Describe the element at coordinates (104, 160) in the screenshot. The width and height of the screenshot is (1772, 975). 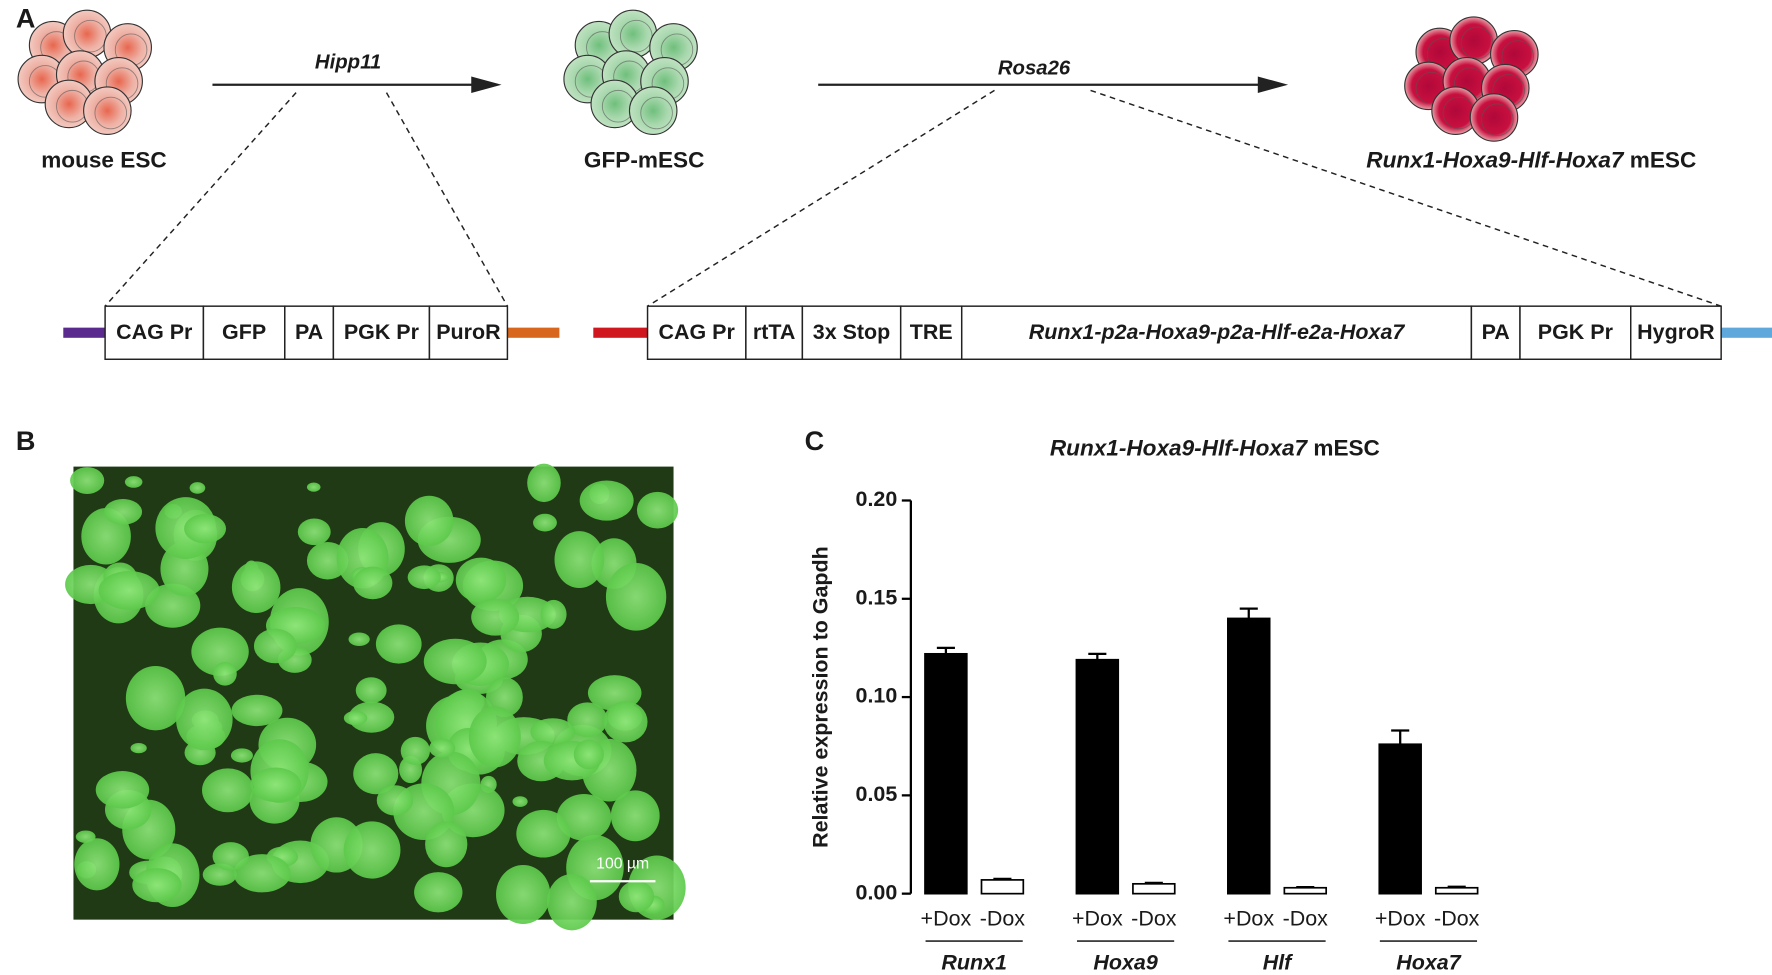
I see `cell-label: mouse ESC` at that location.